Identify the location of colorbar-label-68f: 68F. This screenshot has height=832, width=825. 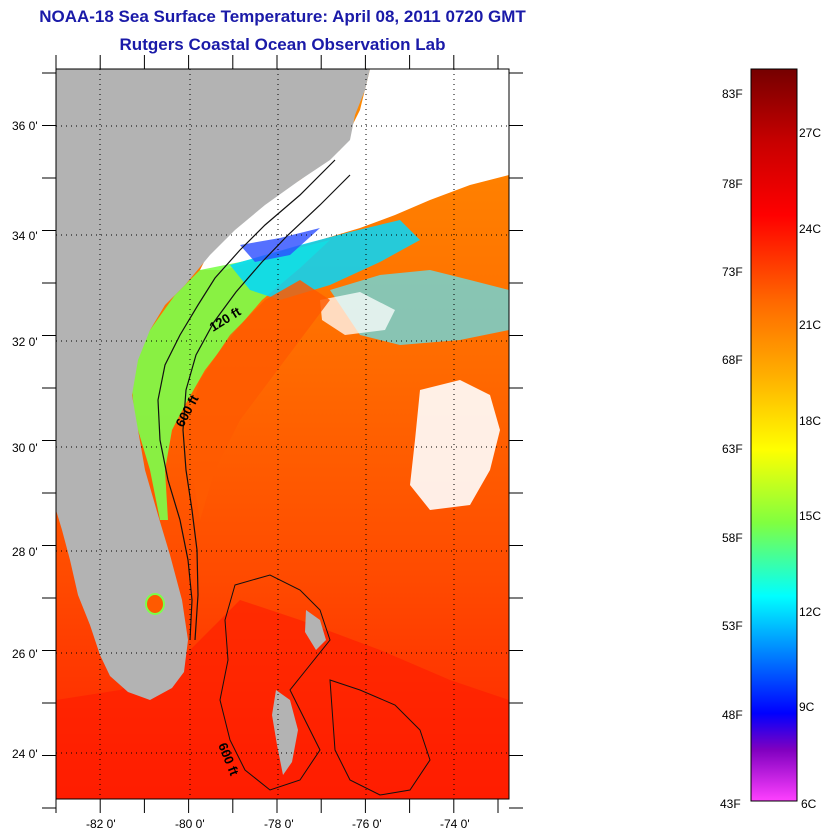
(732, 360).